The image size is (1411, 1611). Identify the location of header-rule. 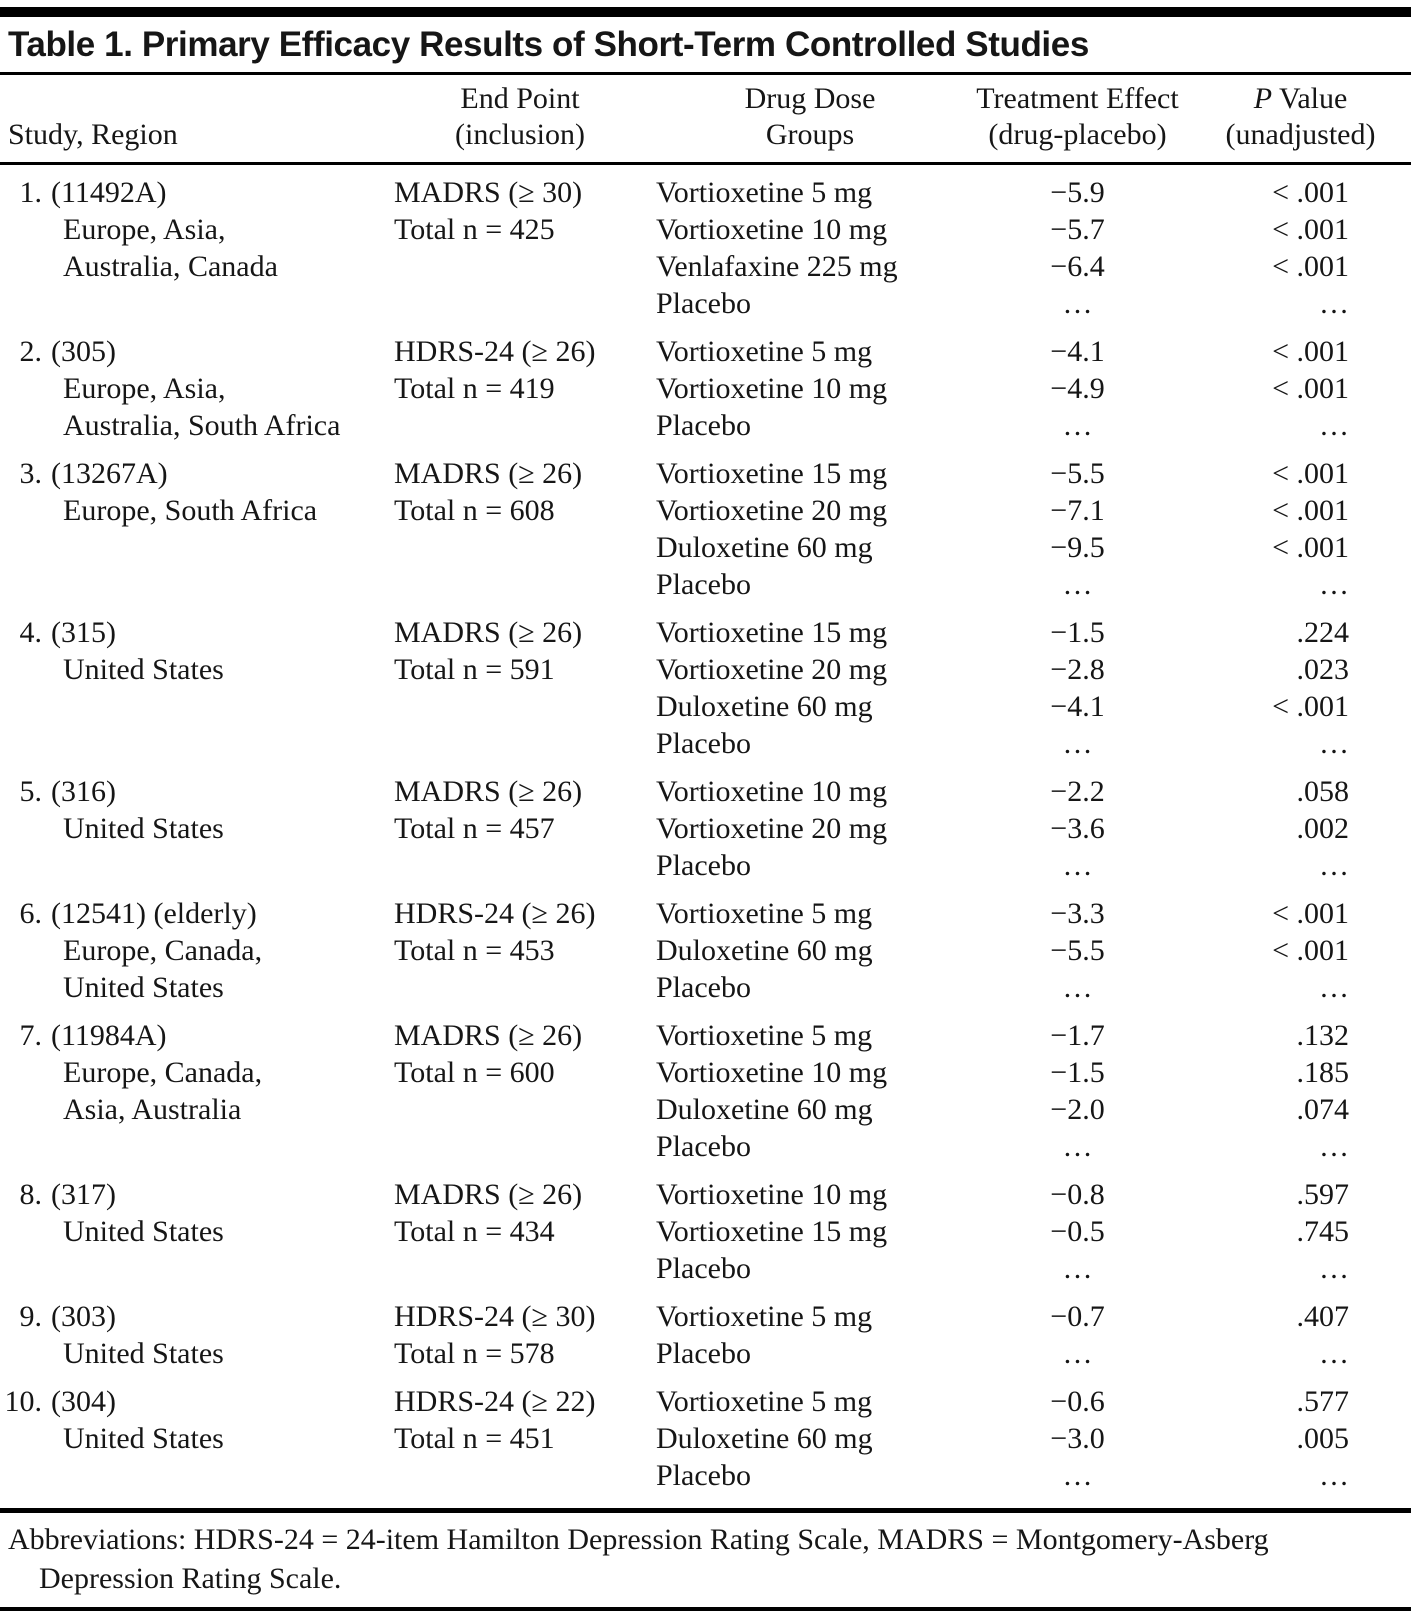
(705, 163).